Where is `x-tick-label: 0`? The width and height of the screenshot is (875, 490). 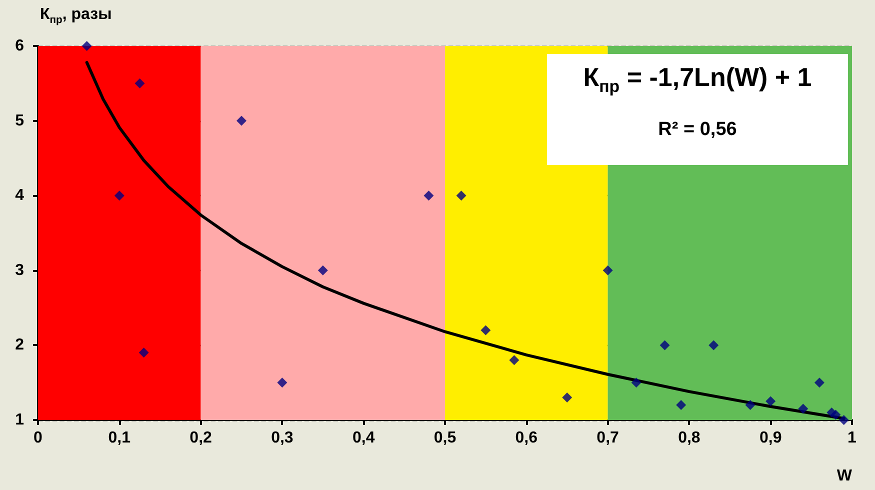
x-tick-label: 0 is located at coordinates (38, 438).